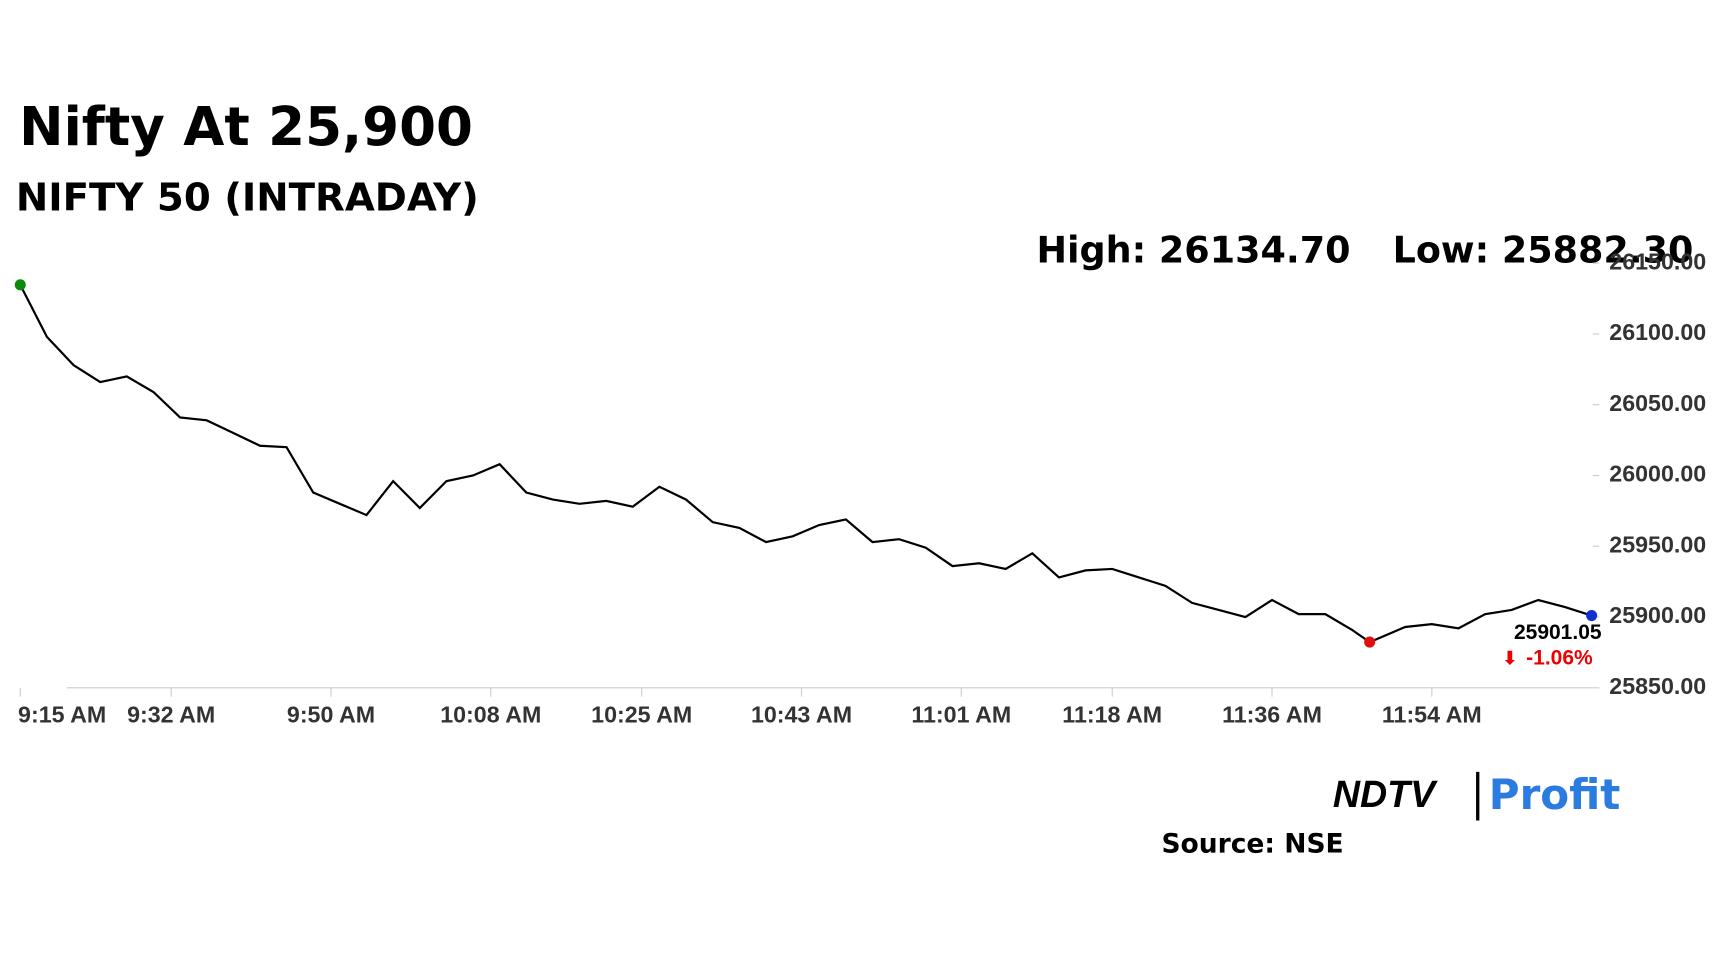  I want to click on logo-profit: Profit, so click(1555, 794).